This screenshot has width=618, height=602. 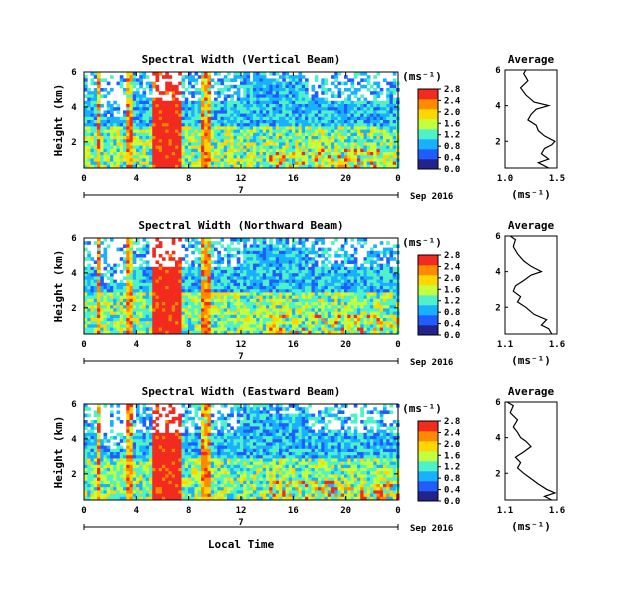 What do you see at coordinates (428, 144) in the screenshot?
I see `colorbar-segment` at bounding box center [428, 144].